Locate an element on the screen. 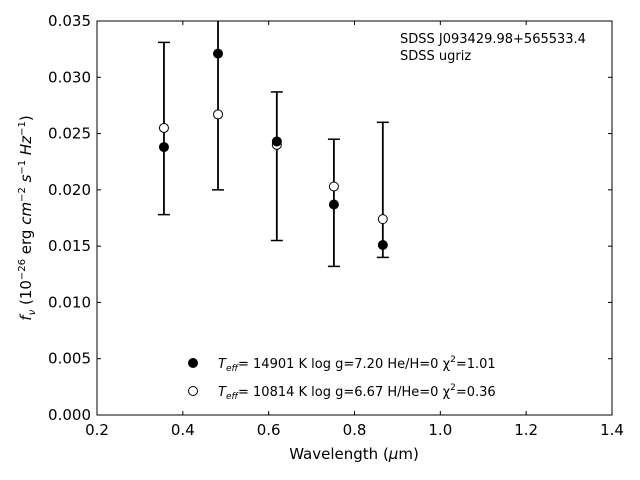 This screenshot has height=480, width=640. x-tick-label: 0.8 is located at coordinates (355, 430).